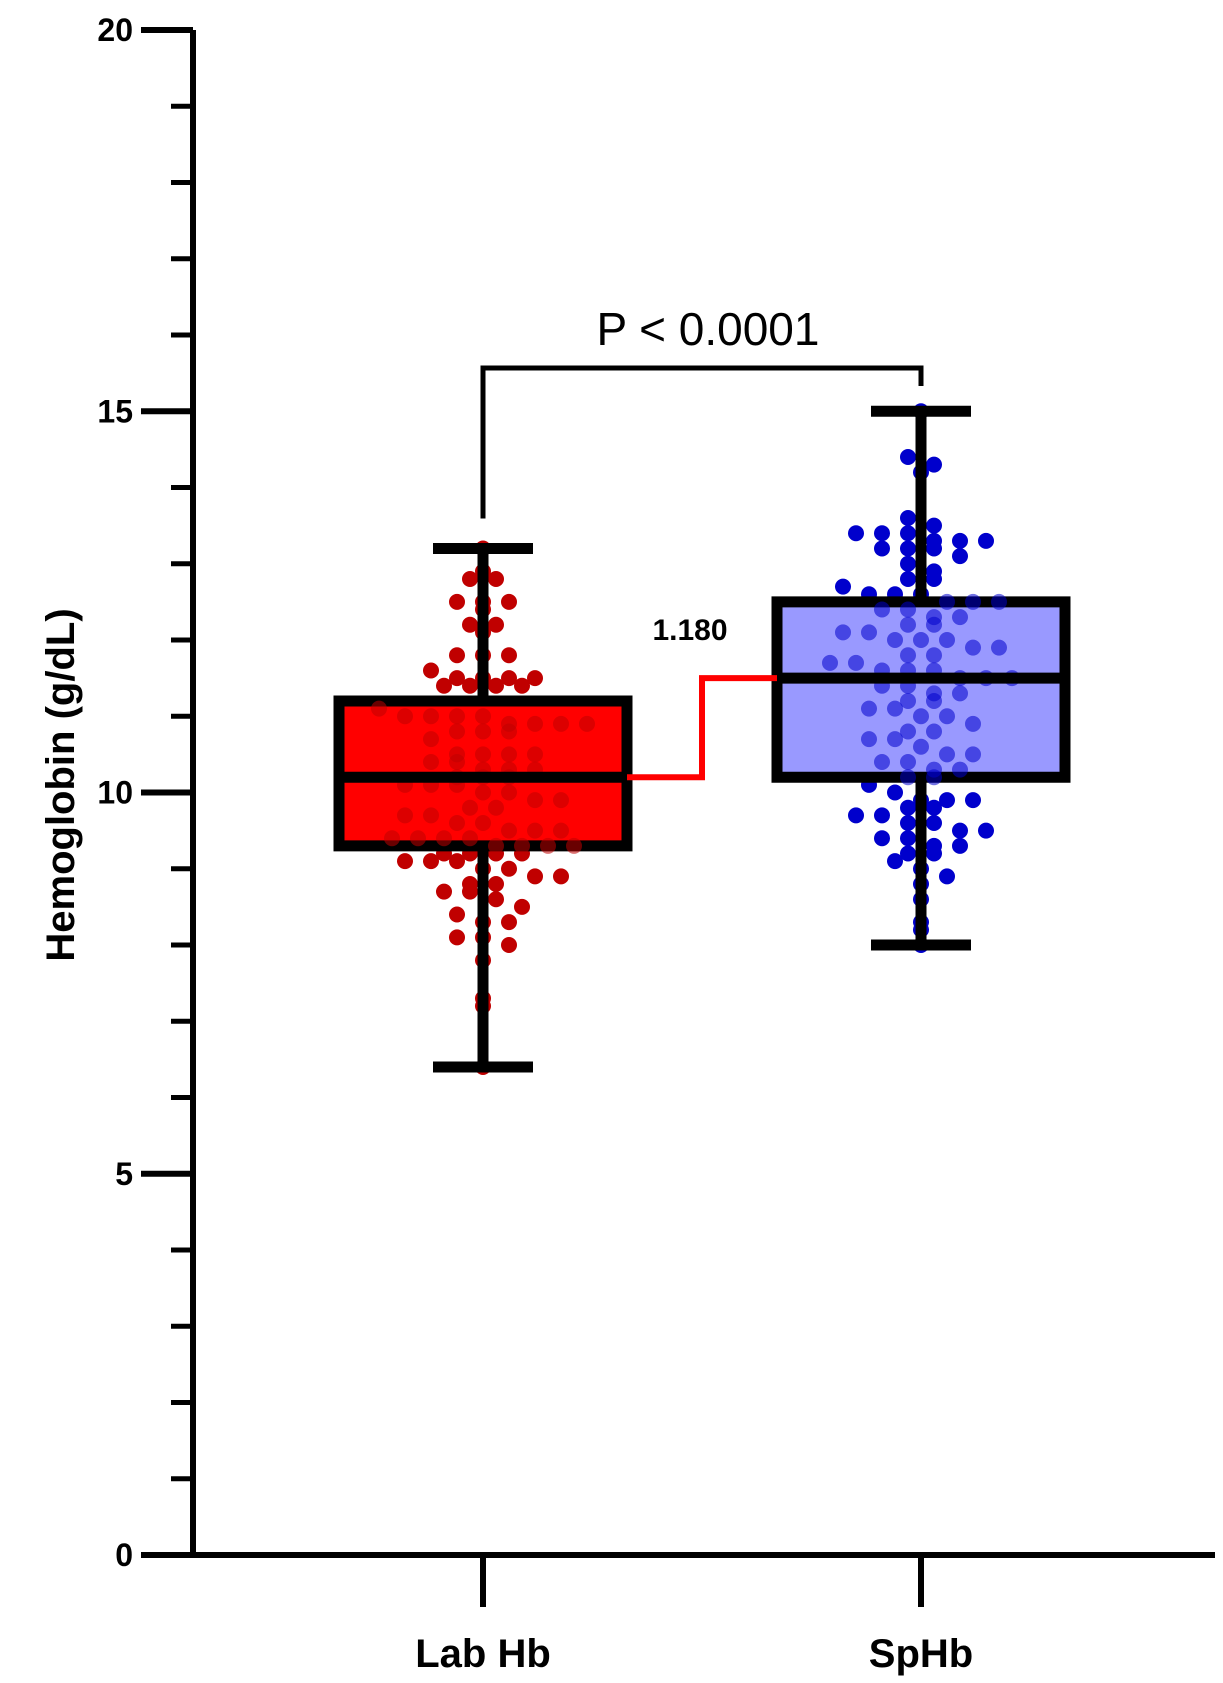 The width and height of the screenshot is (1223, 1683). Describe the element at coordinates (115, 30) in the screenshot. I see `y-tick-label: 20` at that location.